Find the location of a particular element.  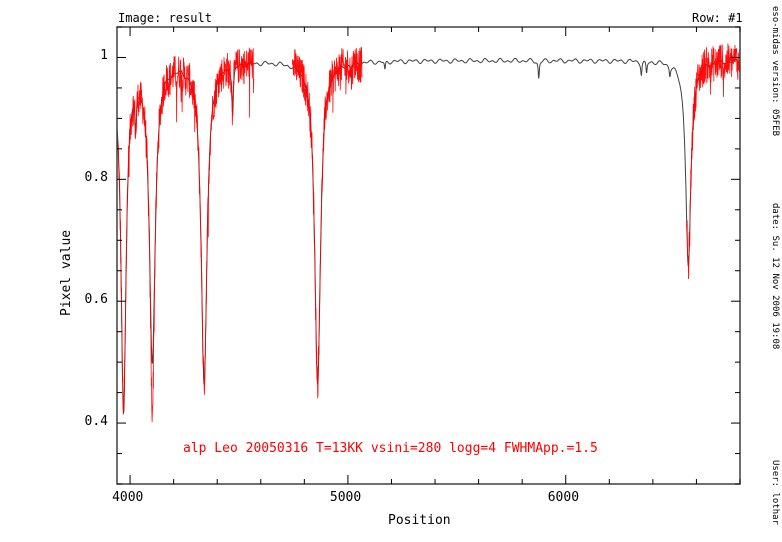

y-tick-label: 0.4 is located at coordinates (96, 422).